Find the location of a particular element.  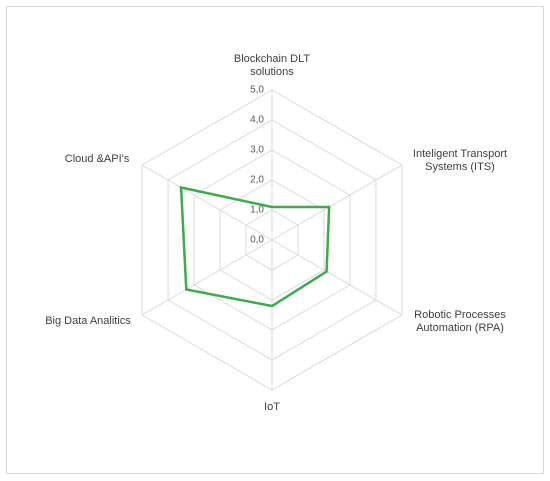

y-tick-label: 0,0 is located at coordinates (257, 240).